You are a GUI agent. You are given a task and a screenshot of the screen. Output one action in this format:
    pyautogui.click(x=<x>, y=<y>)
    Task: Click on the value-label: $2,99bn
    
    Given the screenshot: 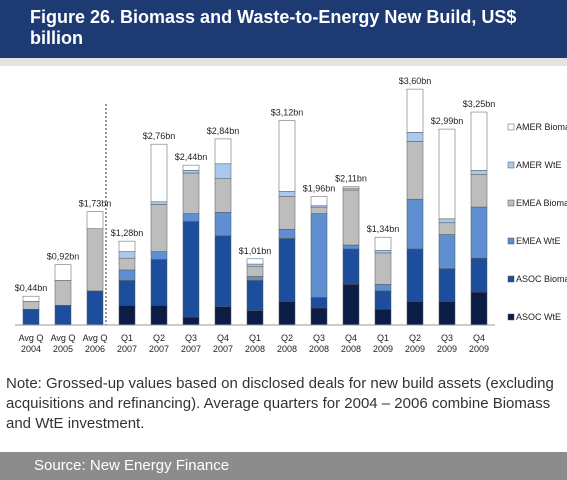 What is the action you would take?
    pyautogui.click(x=447, y=121)
    